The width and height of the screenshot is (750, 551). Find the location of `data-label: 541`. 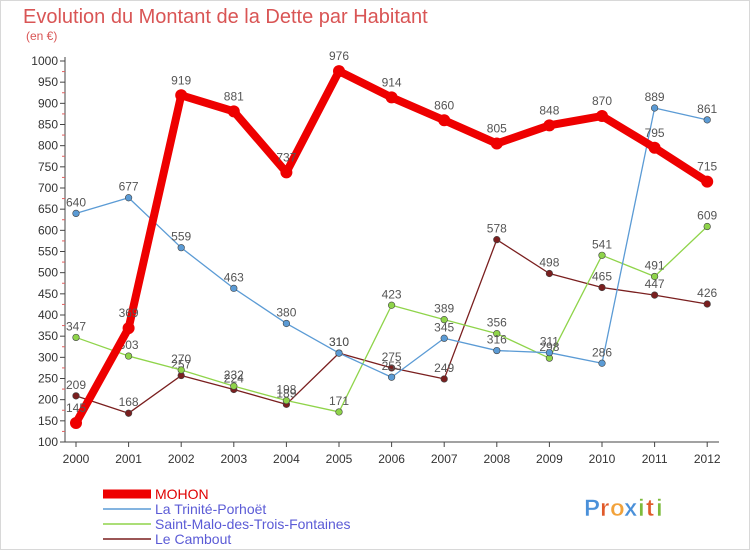

data-label: 541 is located at coordinates (602, 244).